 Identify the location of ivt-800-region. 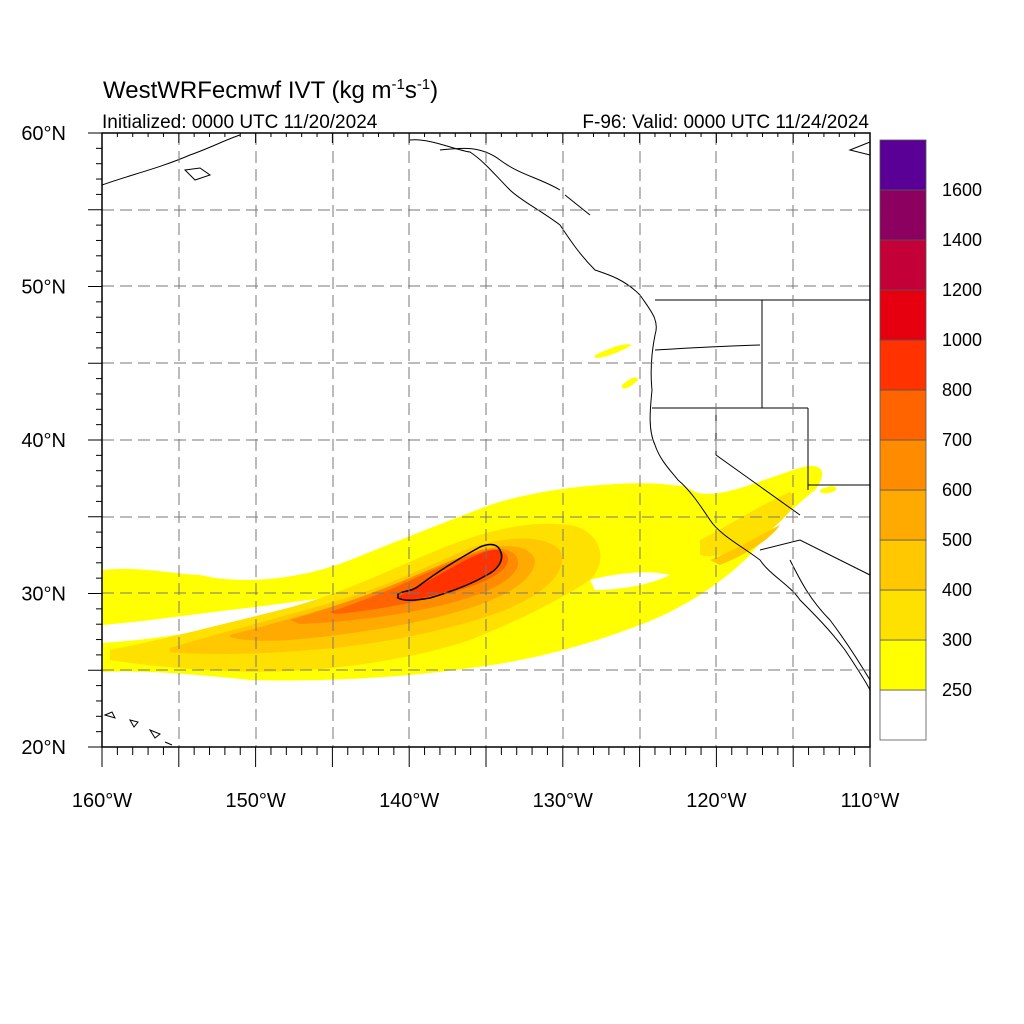
(449, 574).